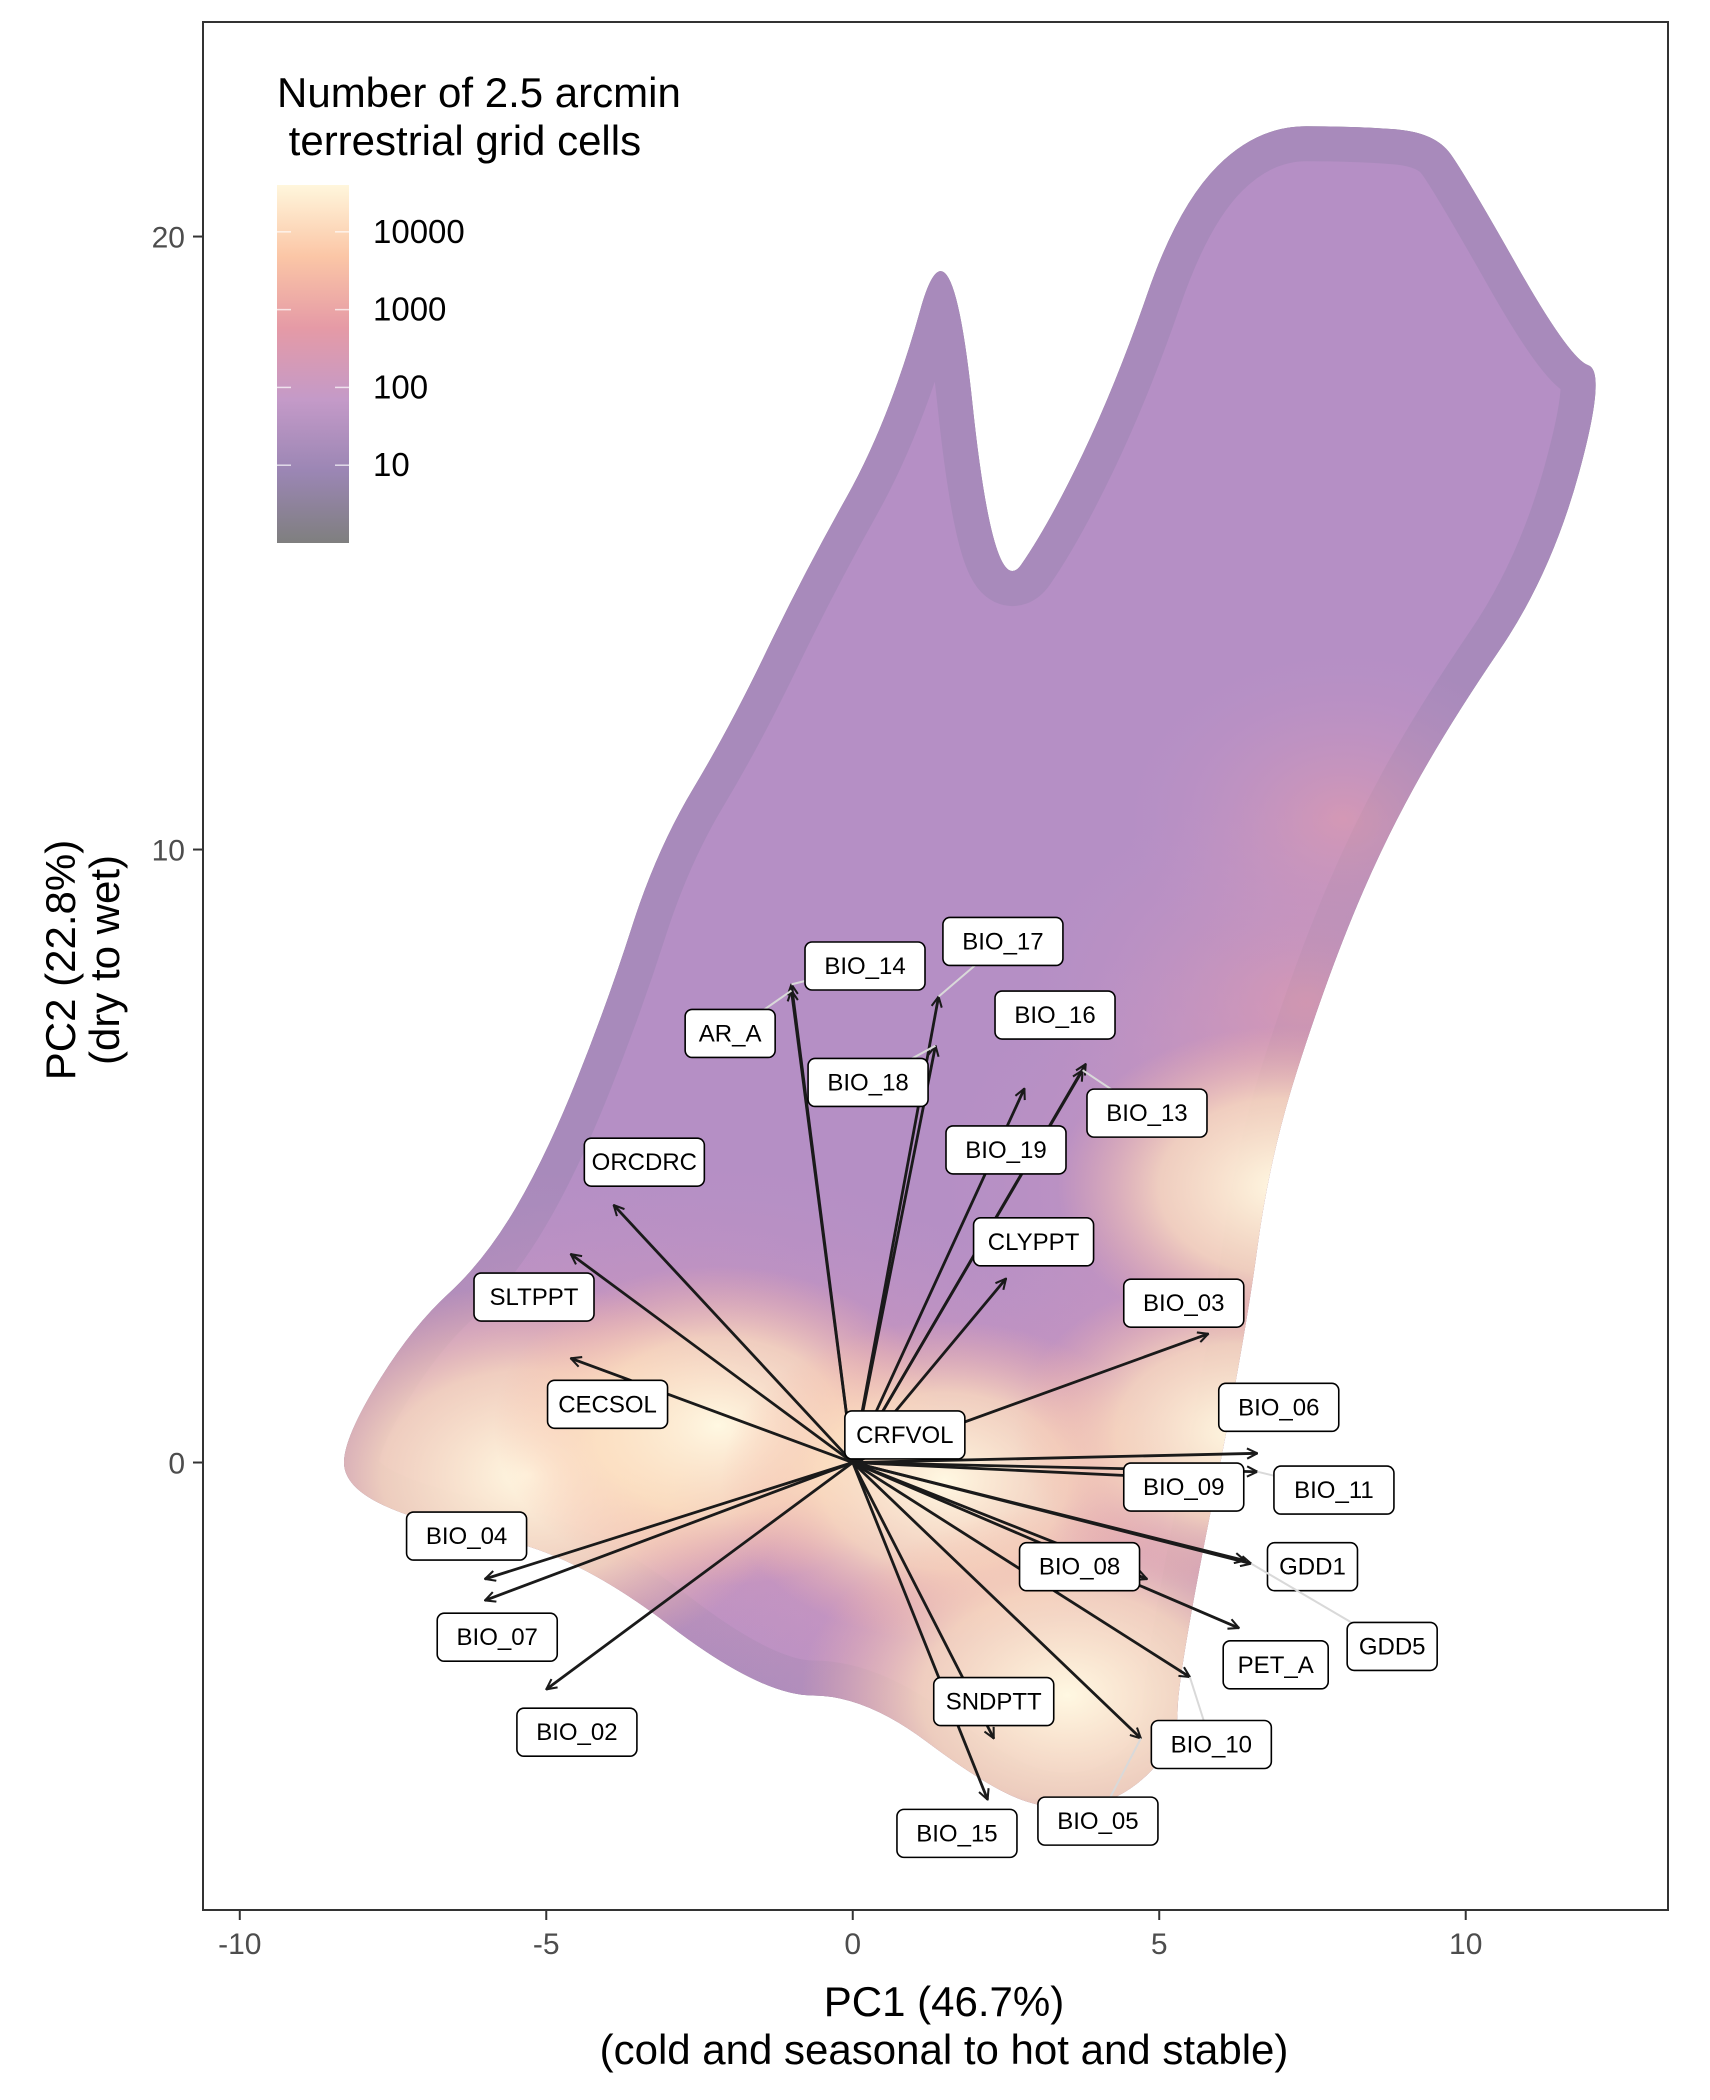 The height and width of the screenshot is (2100, 1710). I want to click on loading-arrow-cecsol, so click(712, 1411).